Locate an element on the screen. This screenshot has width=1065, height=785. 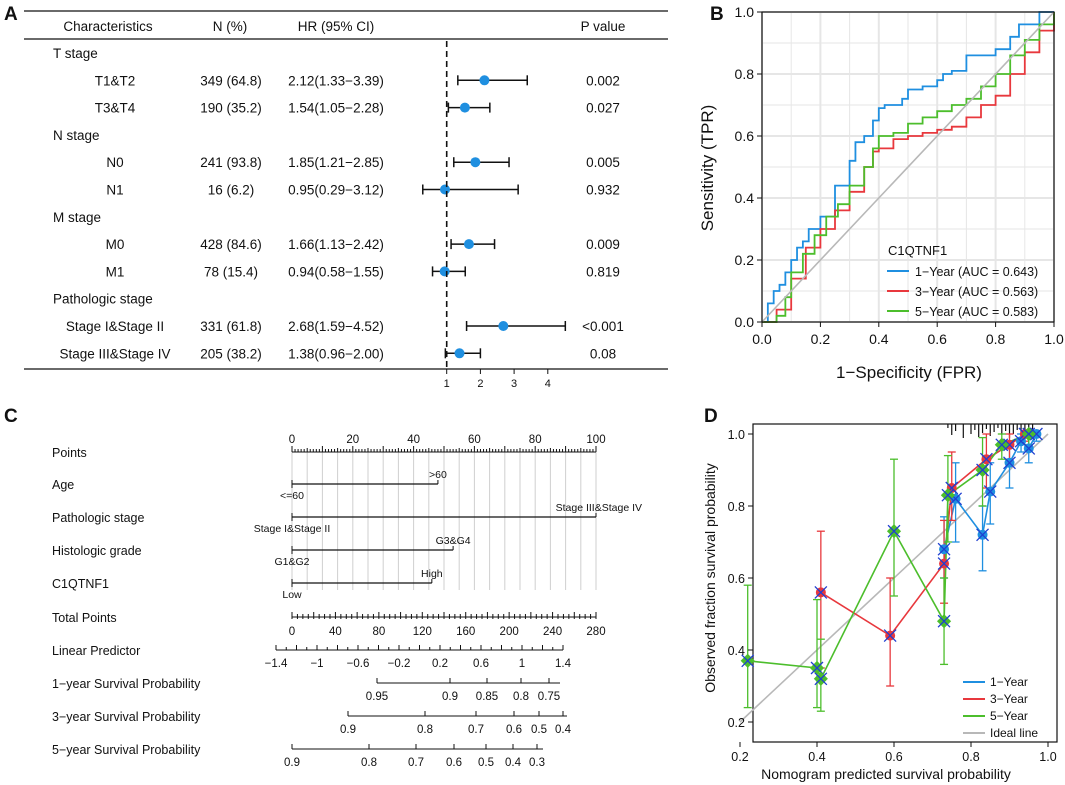
forest-row-hr: 1.85(1.21−2.85) is located at coordinates (336, 162).